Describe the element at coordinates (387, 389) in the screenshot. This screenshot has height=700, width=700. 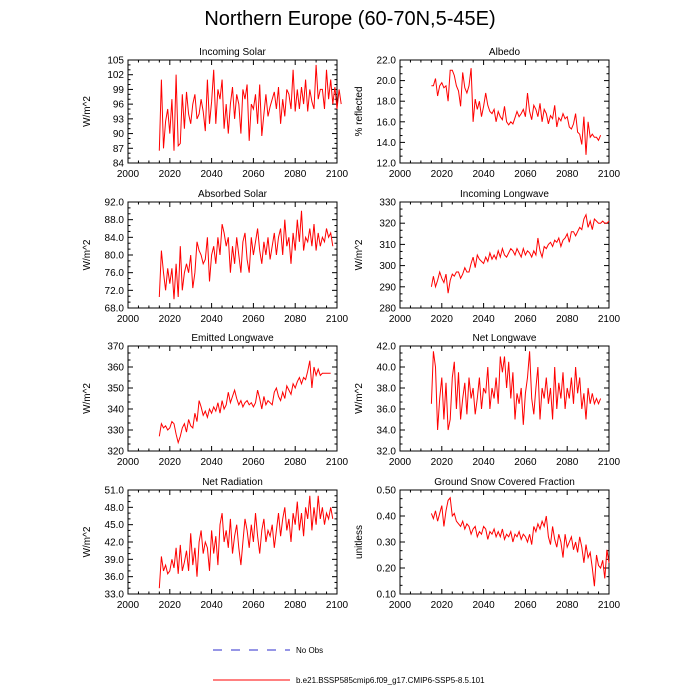
I see `y-tick-label: 38.0` at that location.